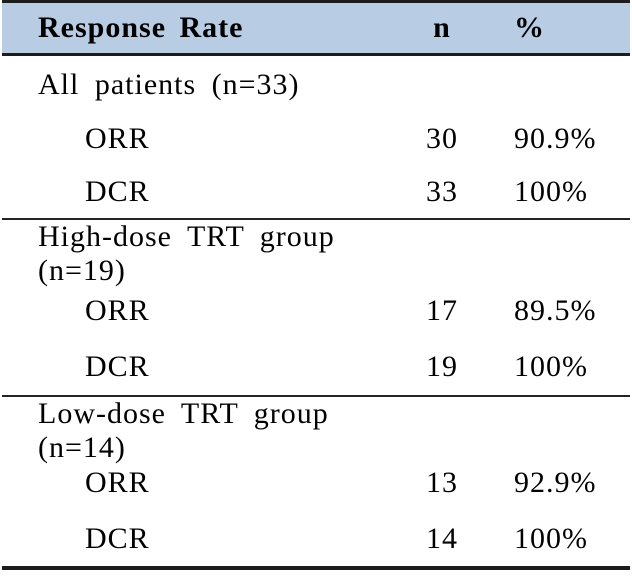  What do you see at coordinates (316, 366) in the screenshot?
I see `table-row-dcr: DCR 19 100%` at bounding box center [316, 366].